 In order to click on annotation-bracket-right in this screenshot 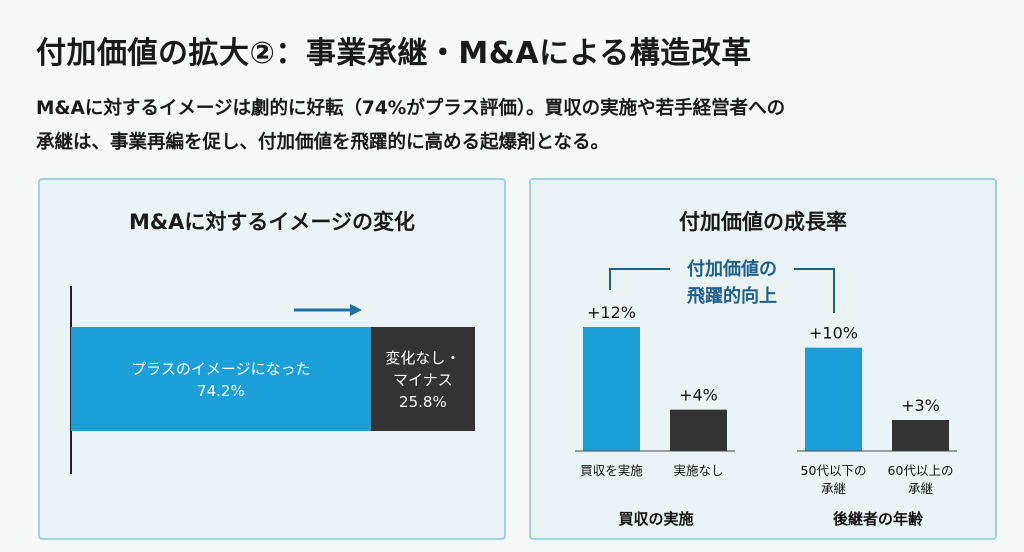, I will do `click(814, 290)`.